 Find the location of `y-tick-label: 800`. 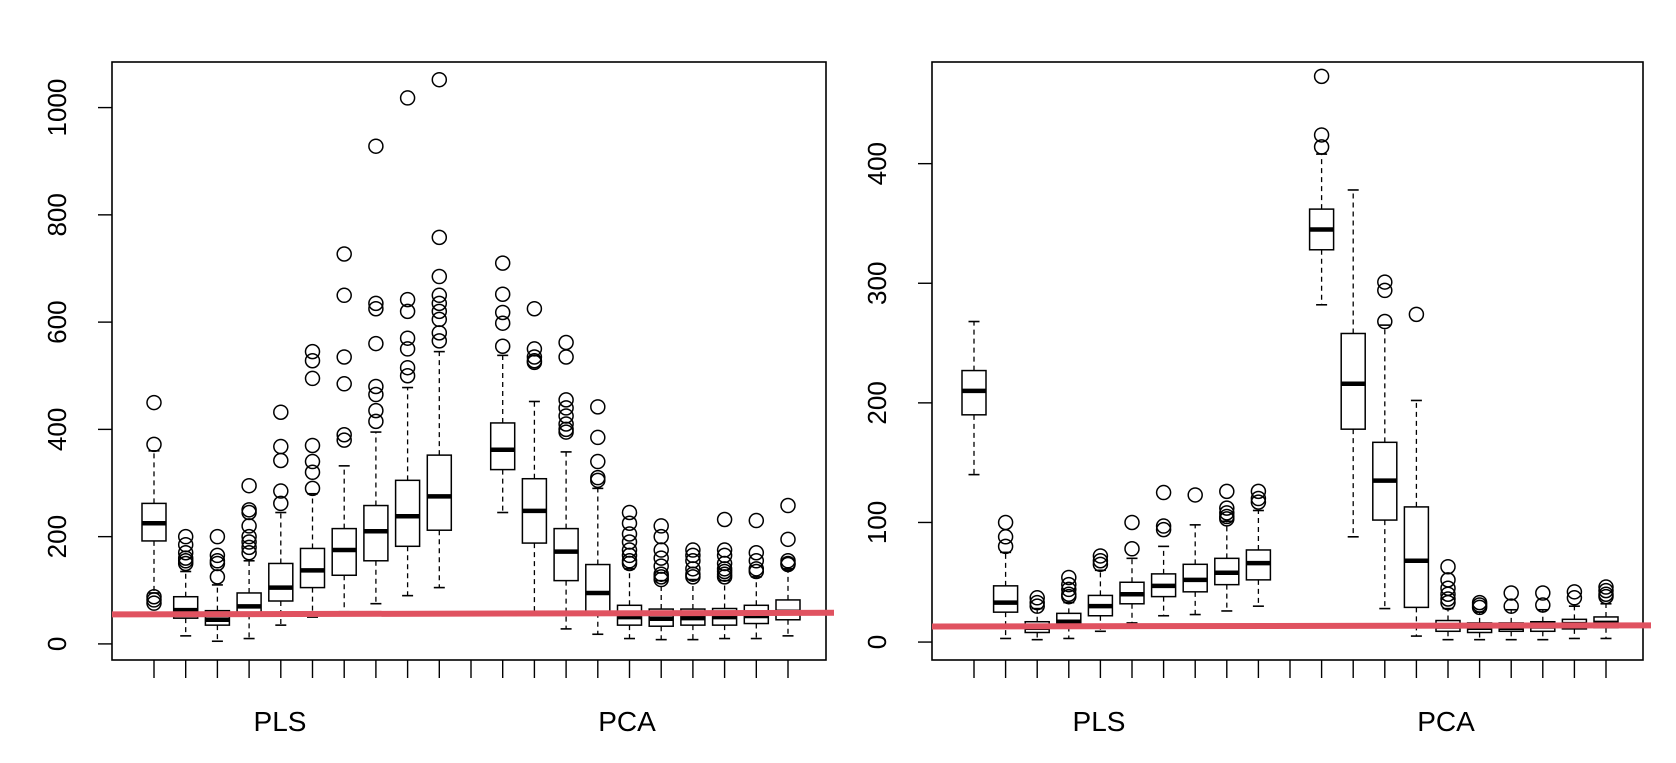

y-tick-label: 800 is located at coordinates (57, 214).